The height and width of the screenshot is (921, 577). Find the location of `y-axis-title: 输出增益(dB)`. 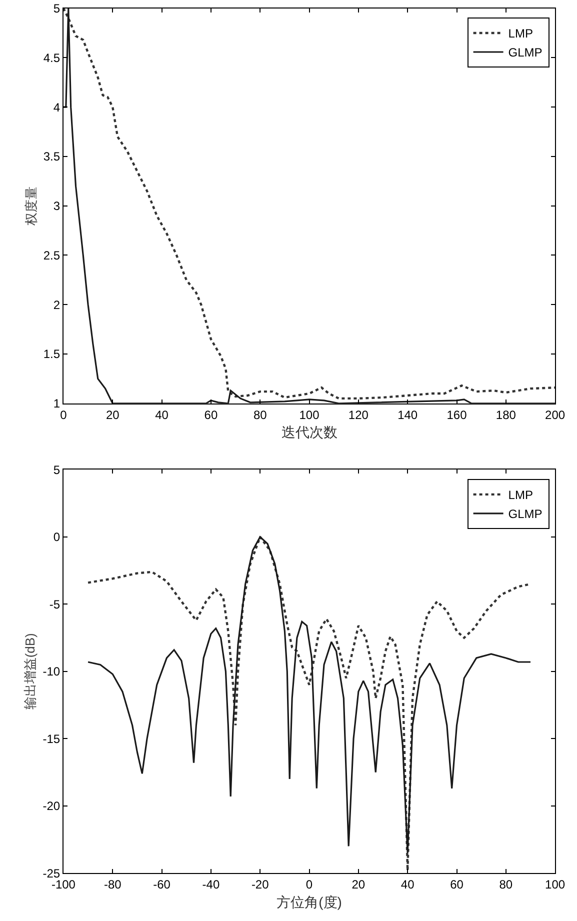

y-axis-title: 输出增益(dB) is located at coordinates (30, 671).